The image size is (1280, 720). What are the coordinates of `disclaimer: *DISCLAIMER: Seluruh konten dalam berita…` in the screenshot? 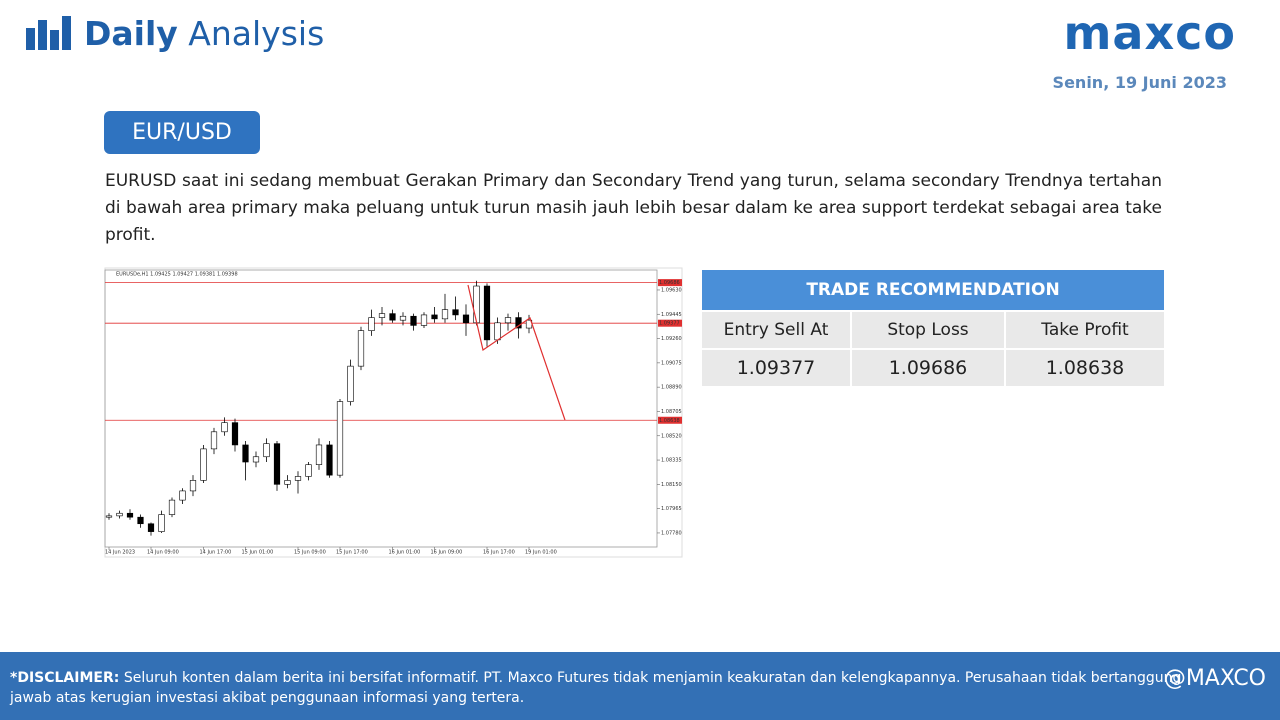 It's located at (617, 688).